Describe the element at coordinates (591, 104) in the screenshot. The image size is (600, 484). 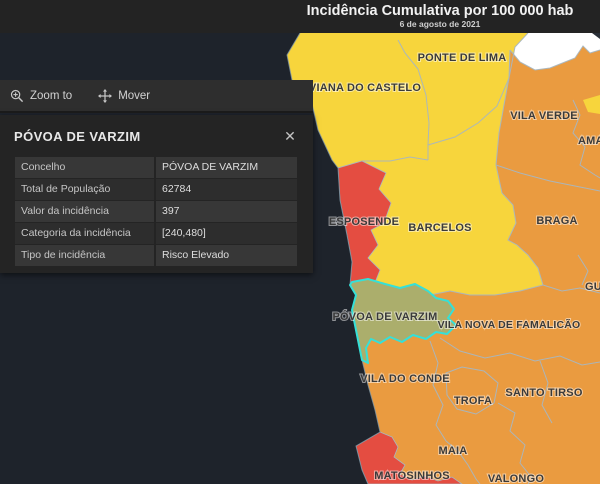
I see `yellow-edge-patch-shape` at that location.